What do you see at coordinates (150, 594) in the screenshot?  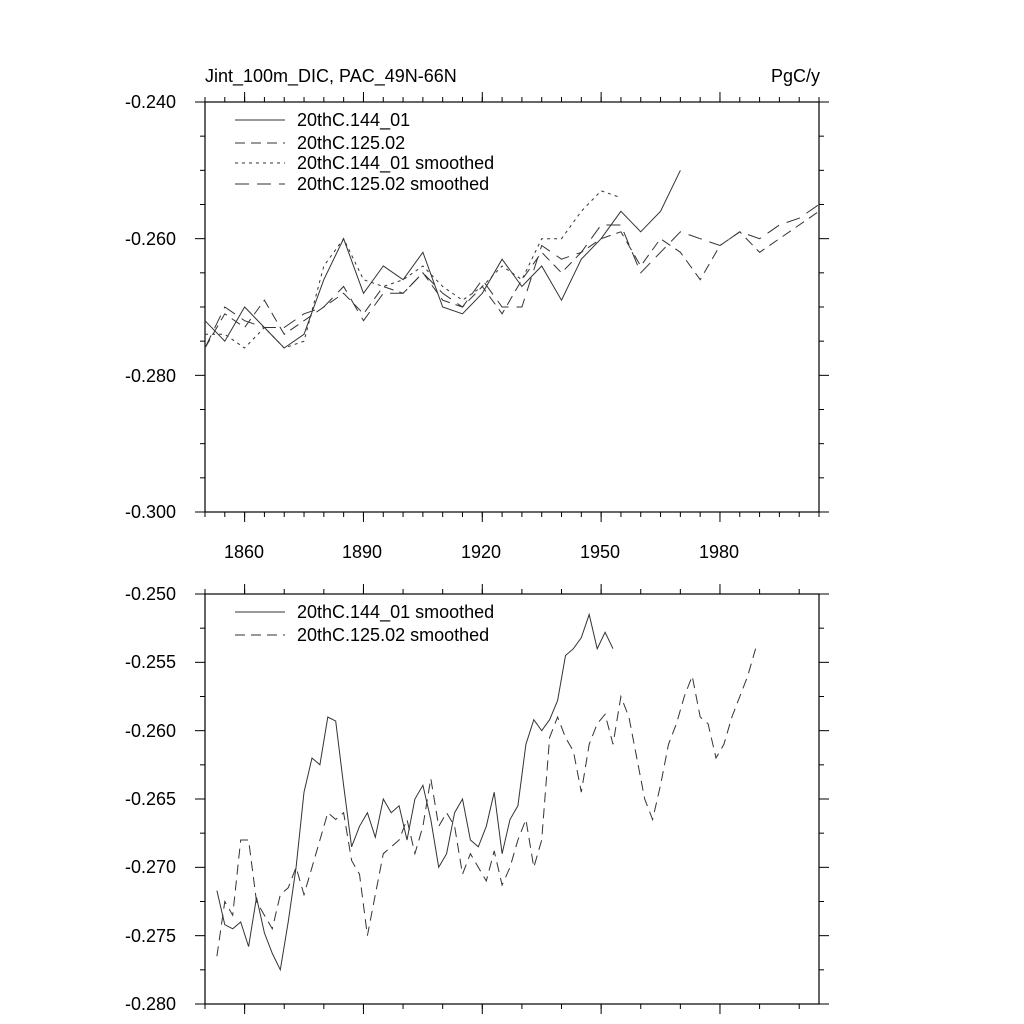 I see `bottom-ytick-label: -0.250` at bounding box center [150, 594].